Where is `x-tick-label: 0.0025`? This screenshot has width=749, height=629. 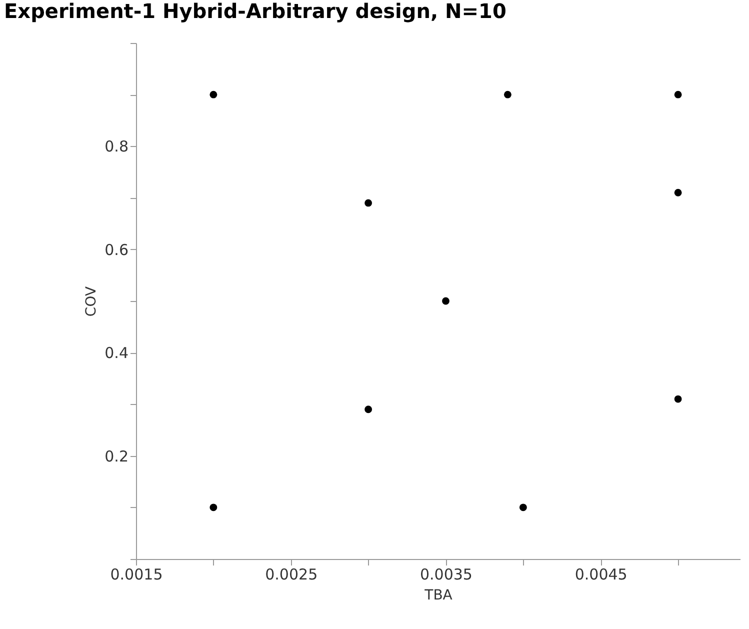 x-tick-label: 0.0025 is located at coordinates (291, 575).